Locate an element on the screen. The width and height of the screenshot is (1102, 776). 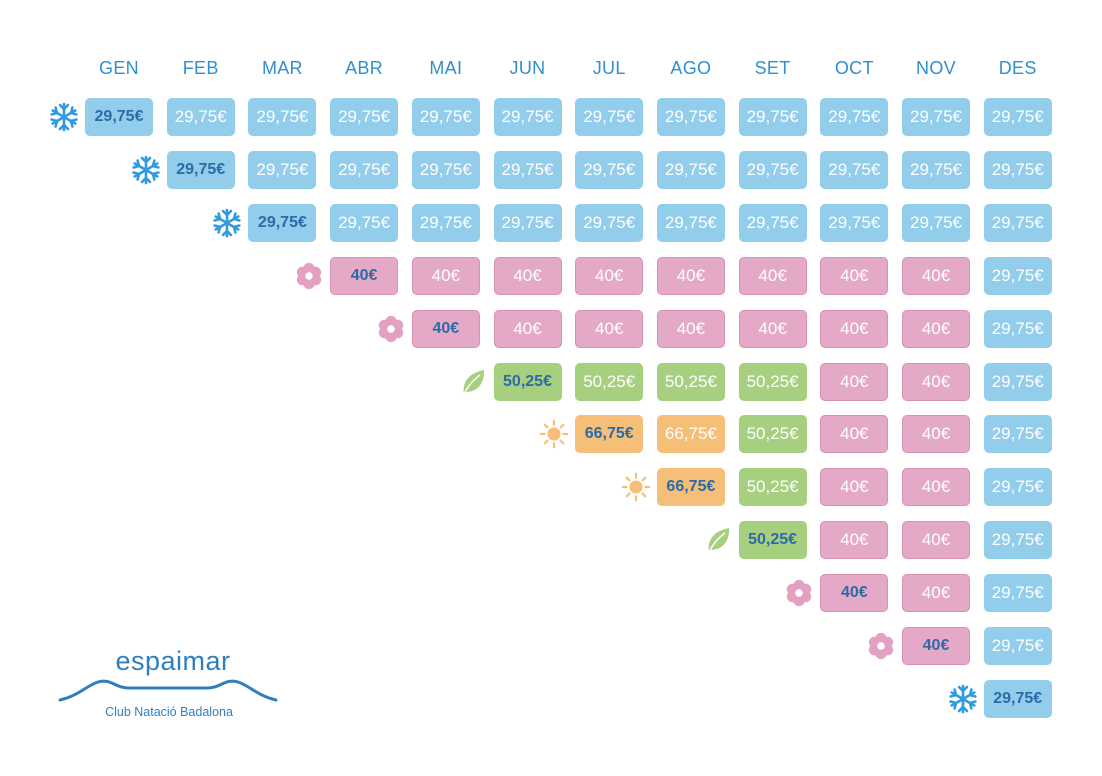
month-label-set: SET is located at coordinates (772, 68).